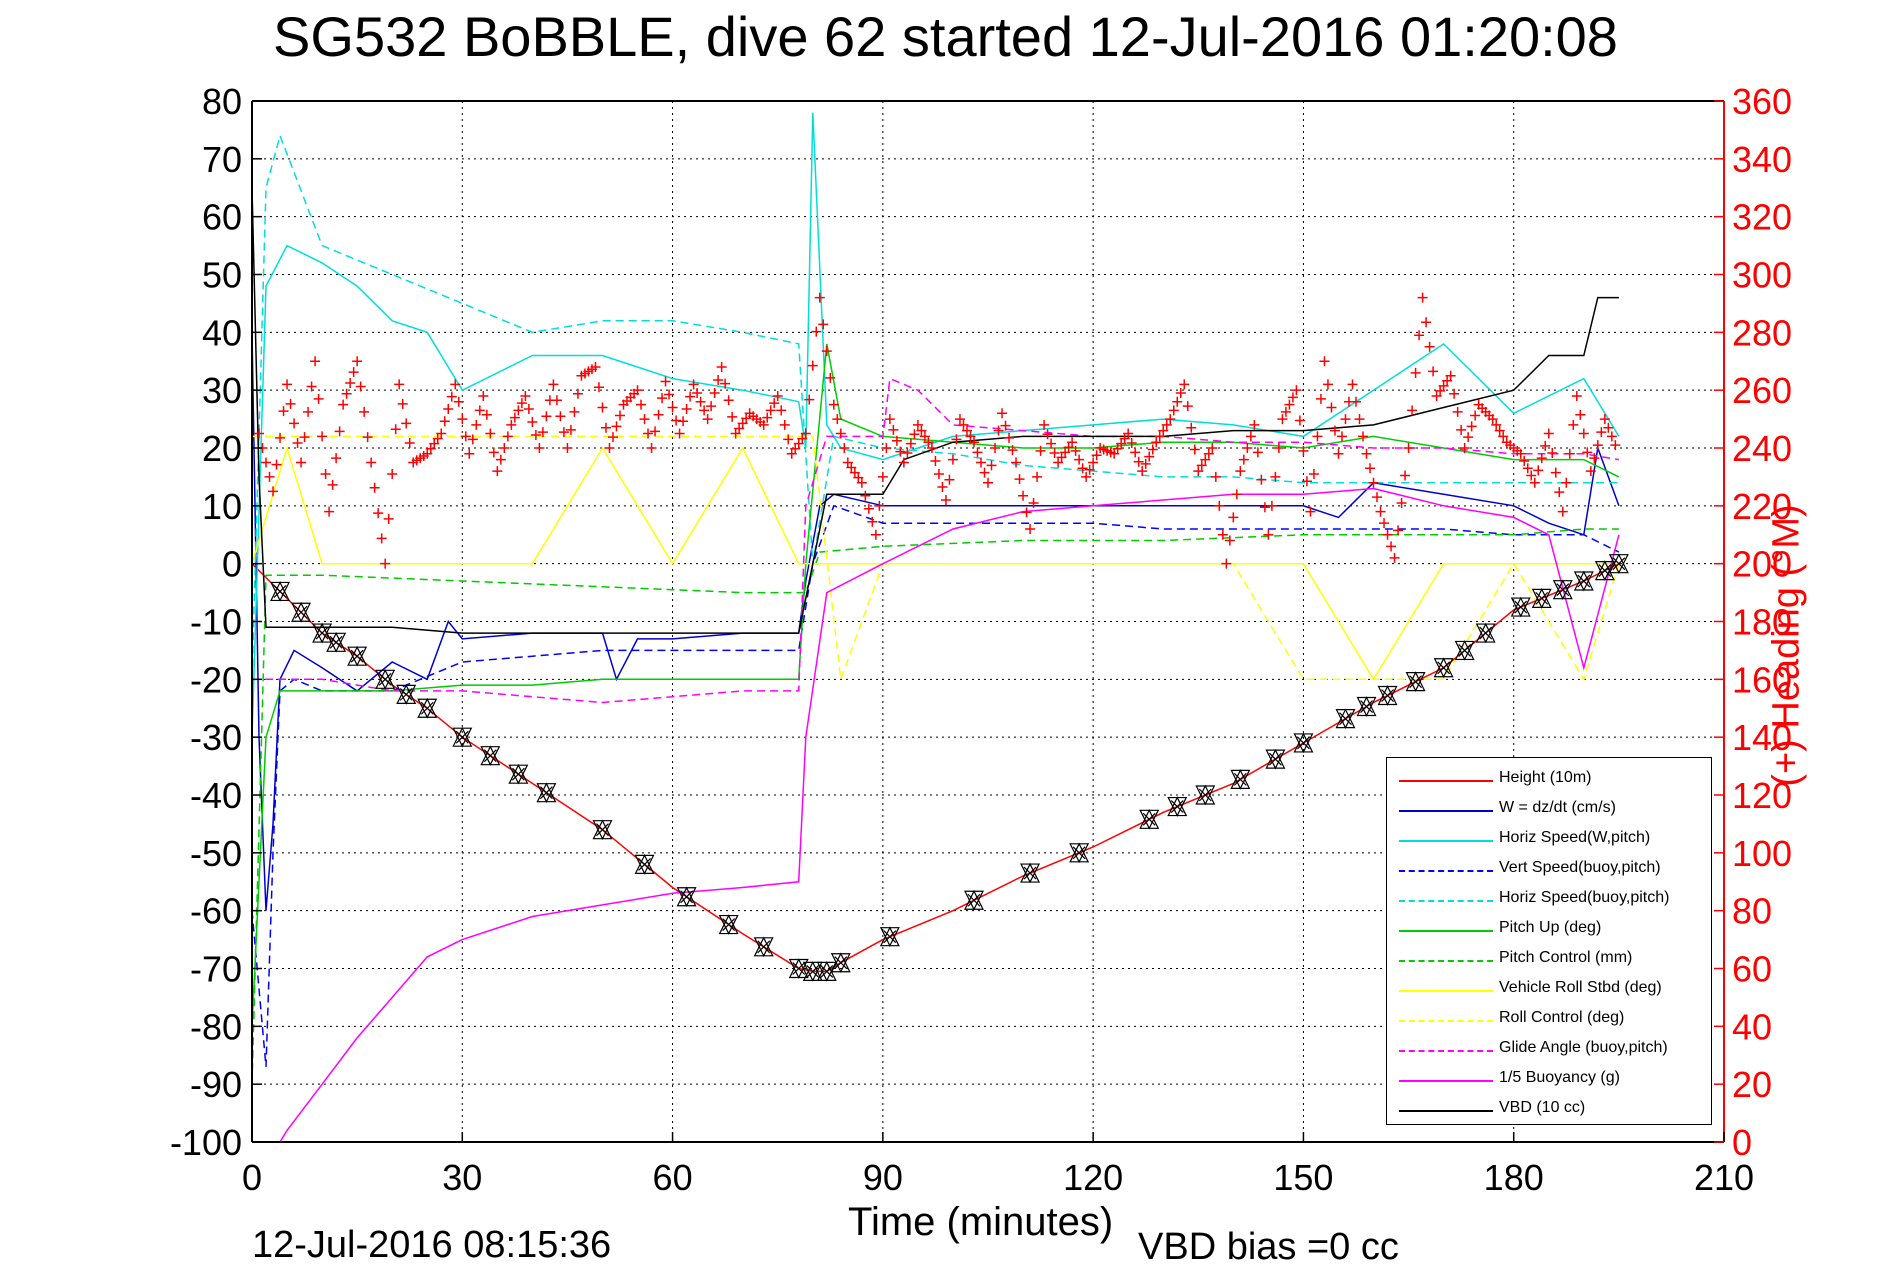  What do you see at coordinates (1762, 853) in the screenshot?
I see `y2-tick-label: 100` at bounding box center [1762, 853].